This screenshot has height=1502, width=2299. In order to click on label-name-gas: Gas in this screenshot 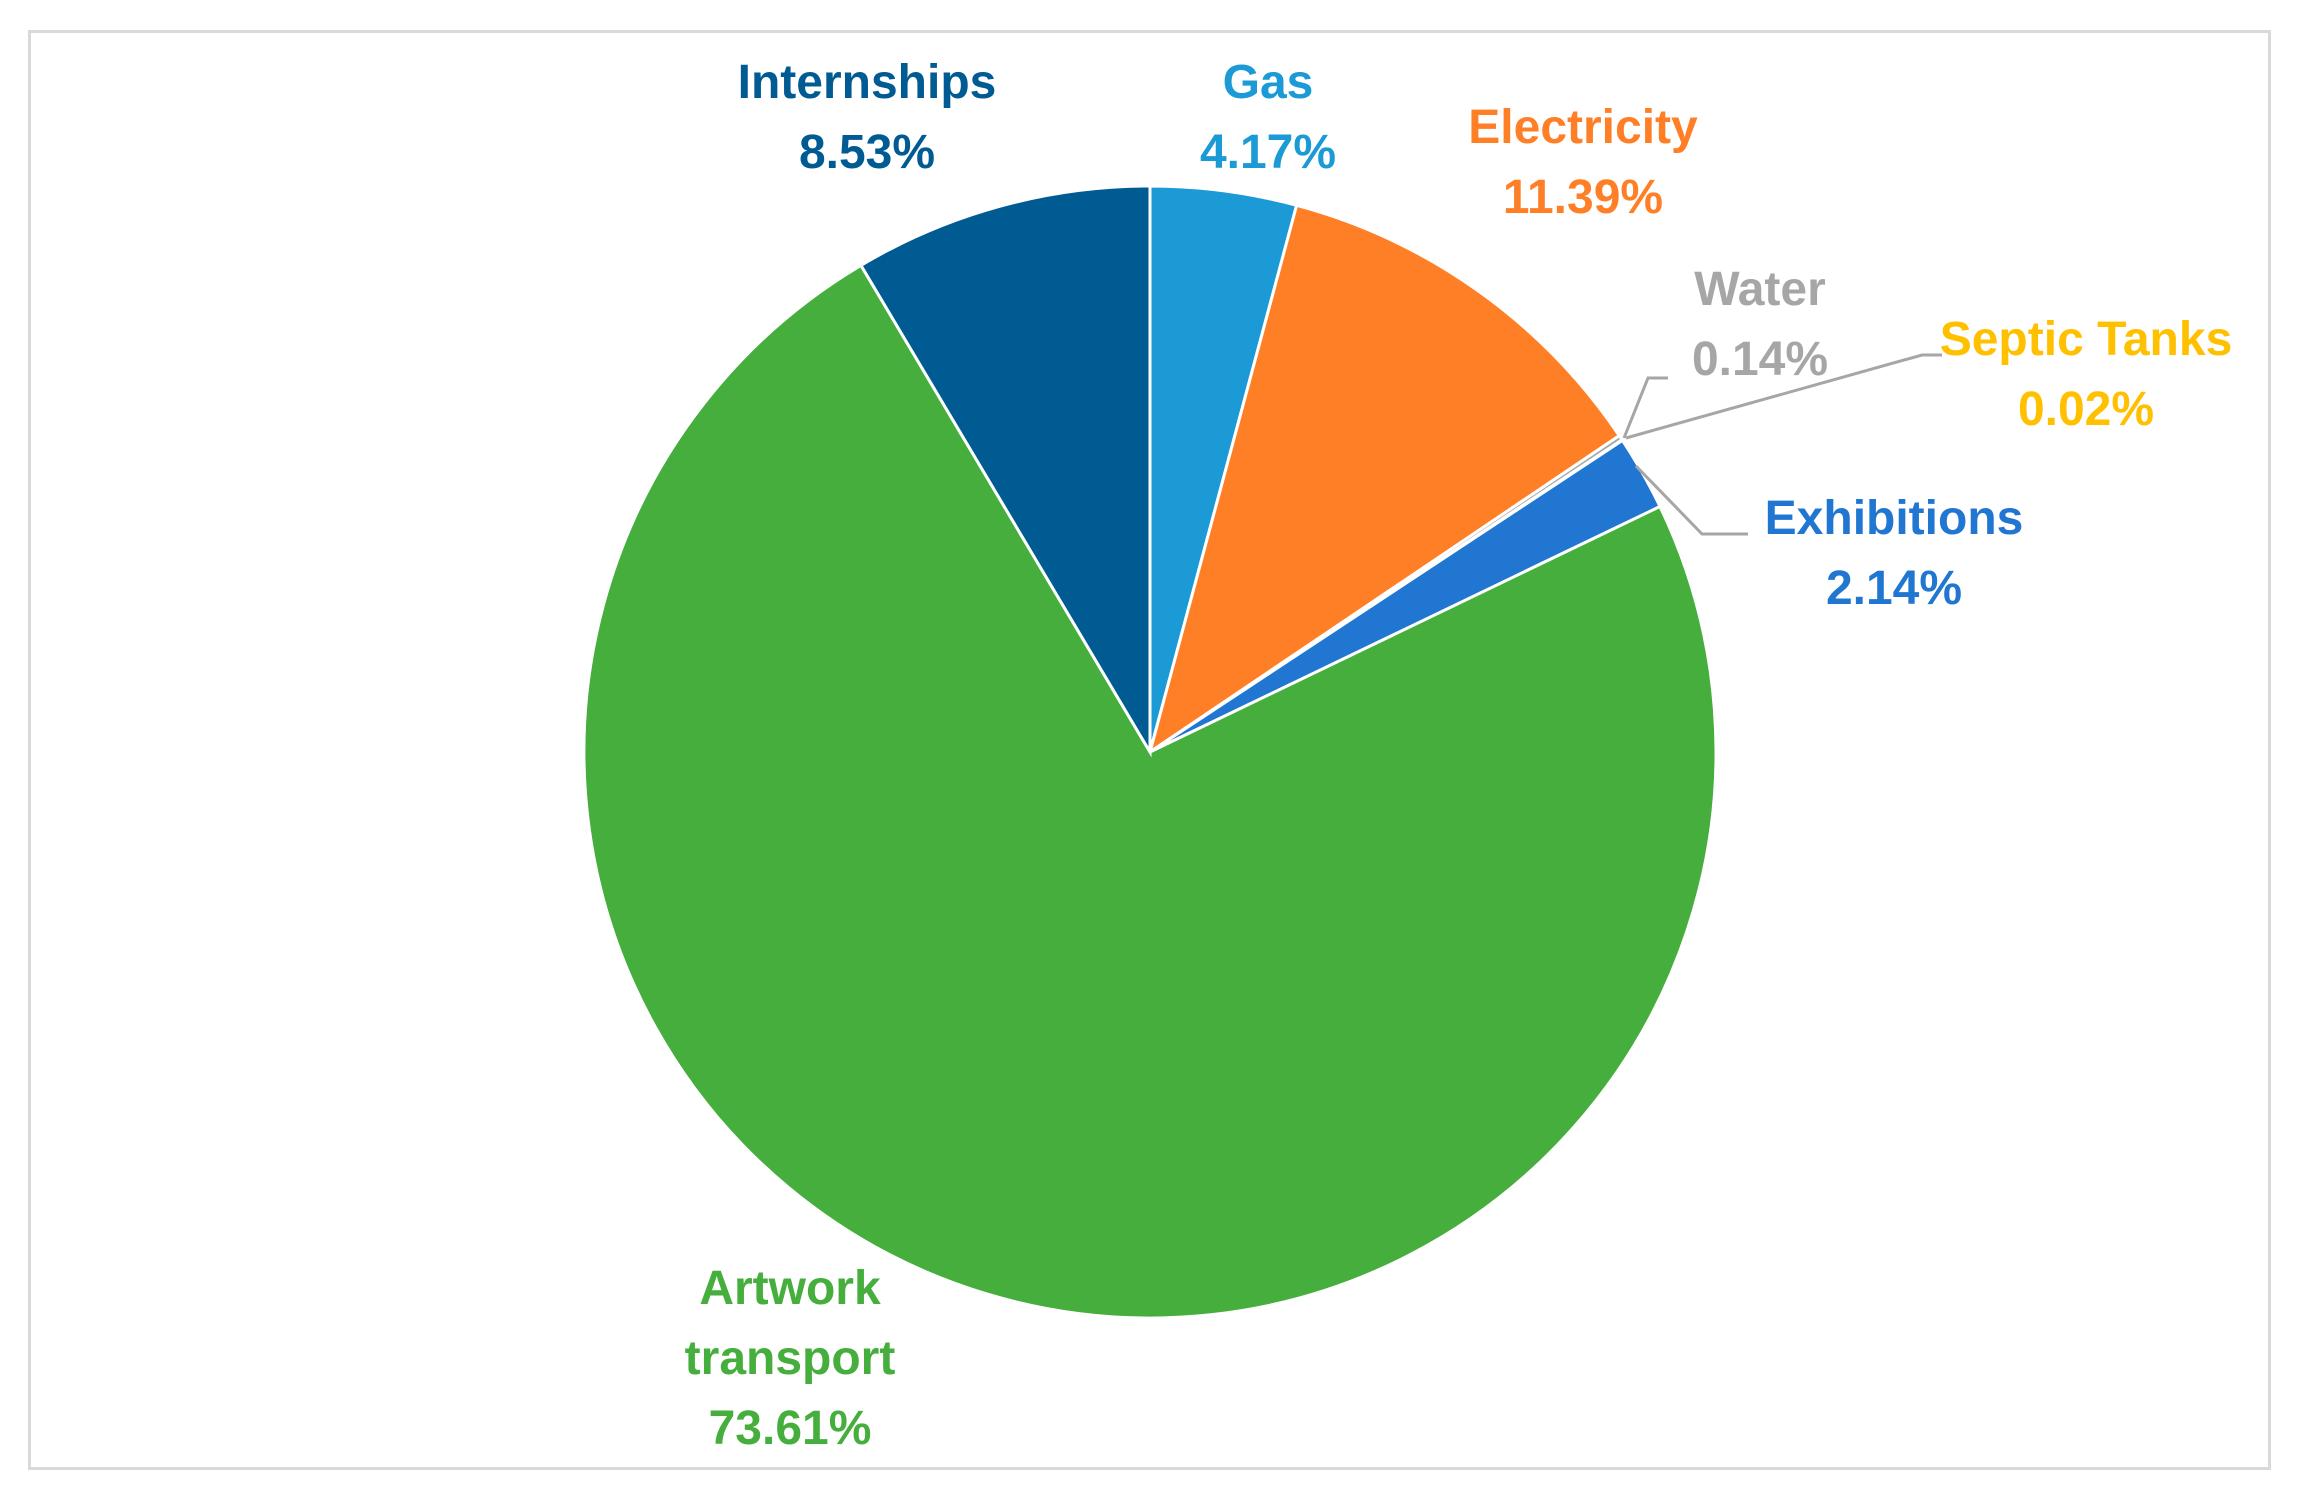, I will do `click(1268, 82)`.